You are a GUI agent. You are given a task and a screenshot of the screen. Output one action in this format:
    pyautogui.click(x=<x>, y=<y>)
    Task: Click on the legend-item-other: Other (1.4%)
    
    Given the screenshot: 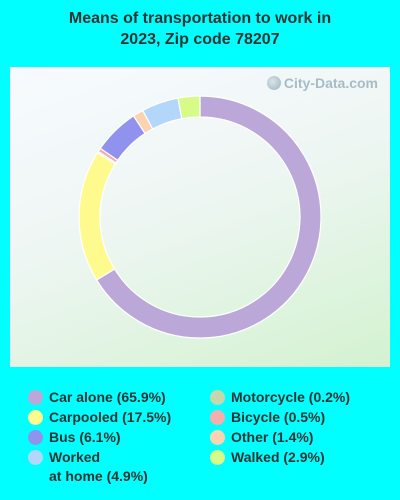 What is the action you would take?
    pyautogui.click(x=261, y=437)
    